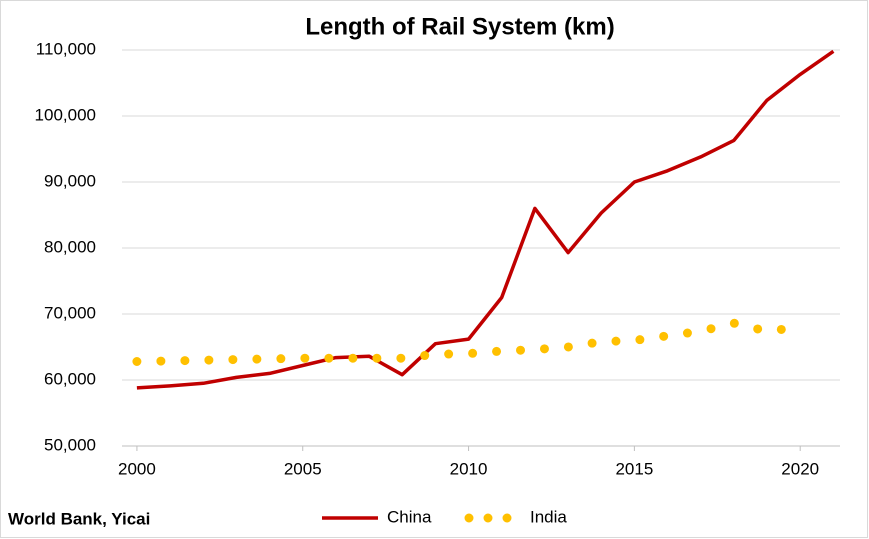 This screenshot has width=869, height=539. What do you see at coordinates (137, 468) in the screenshot?
I see `x-tick-label: 2000` at bounding box center [137, 468].